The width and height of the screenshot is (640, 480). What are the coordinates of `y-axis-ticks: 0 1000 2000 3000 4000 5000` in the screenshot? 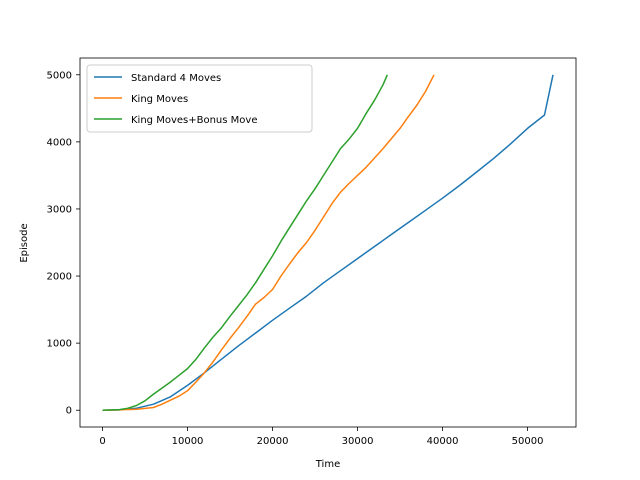 It's located at (63, 243).